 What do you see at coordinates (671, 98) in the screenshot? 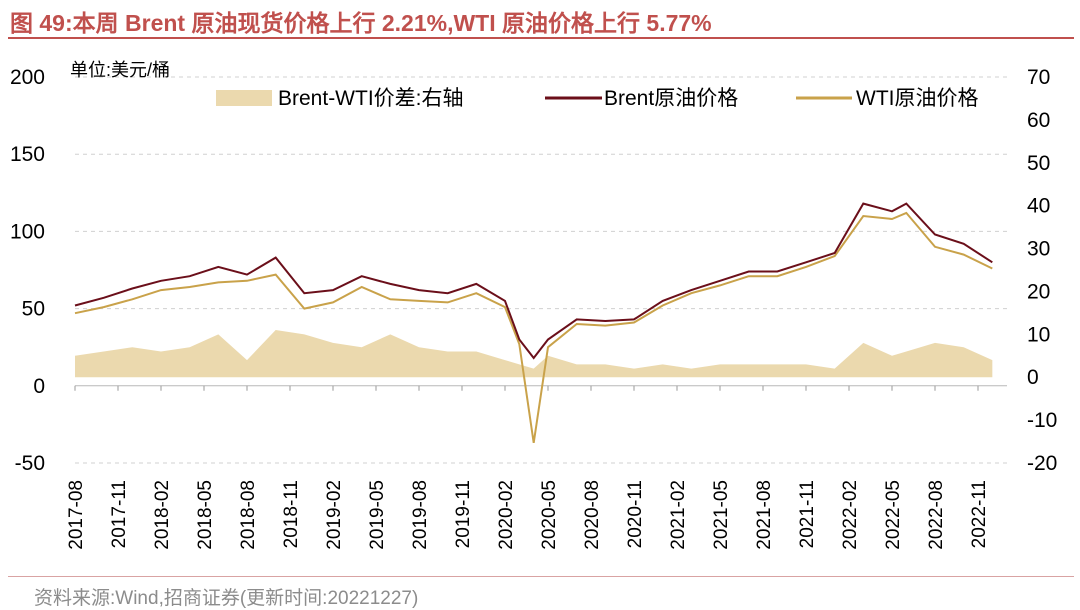
I see `legend-brent-label: Brent原油价格` at bounding box center [671, 98].